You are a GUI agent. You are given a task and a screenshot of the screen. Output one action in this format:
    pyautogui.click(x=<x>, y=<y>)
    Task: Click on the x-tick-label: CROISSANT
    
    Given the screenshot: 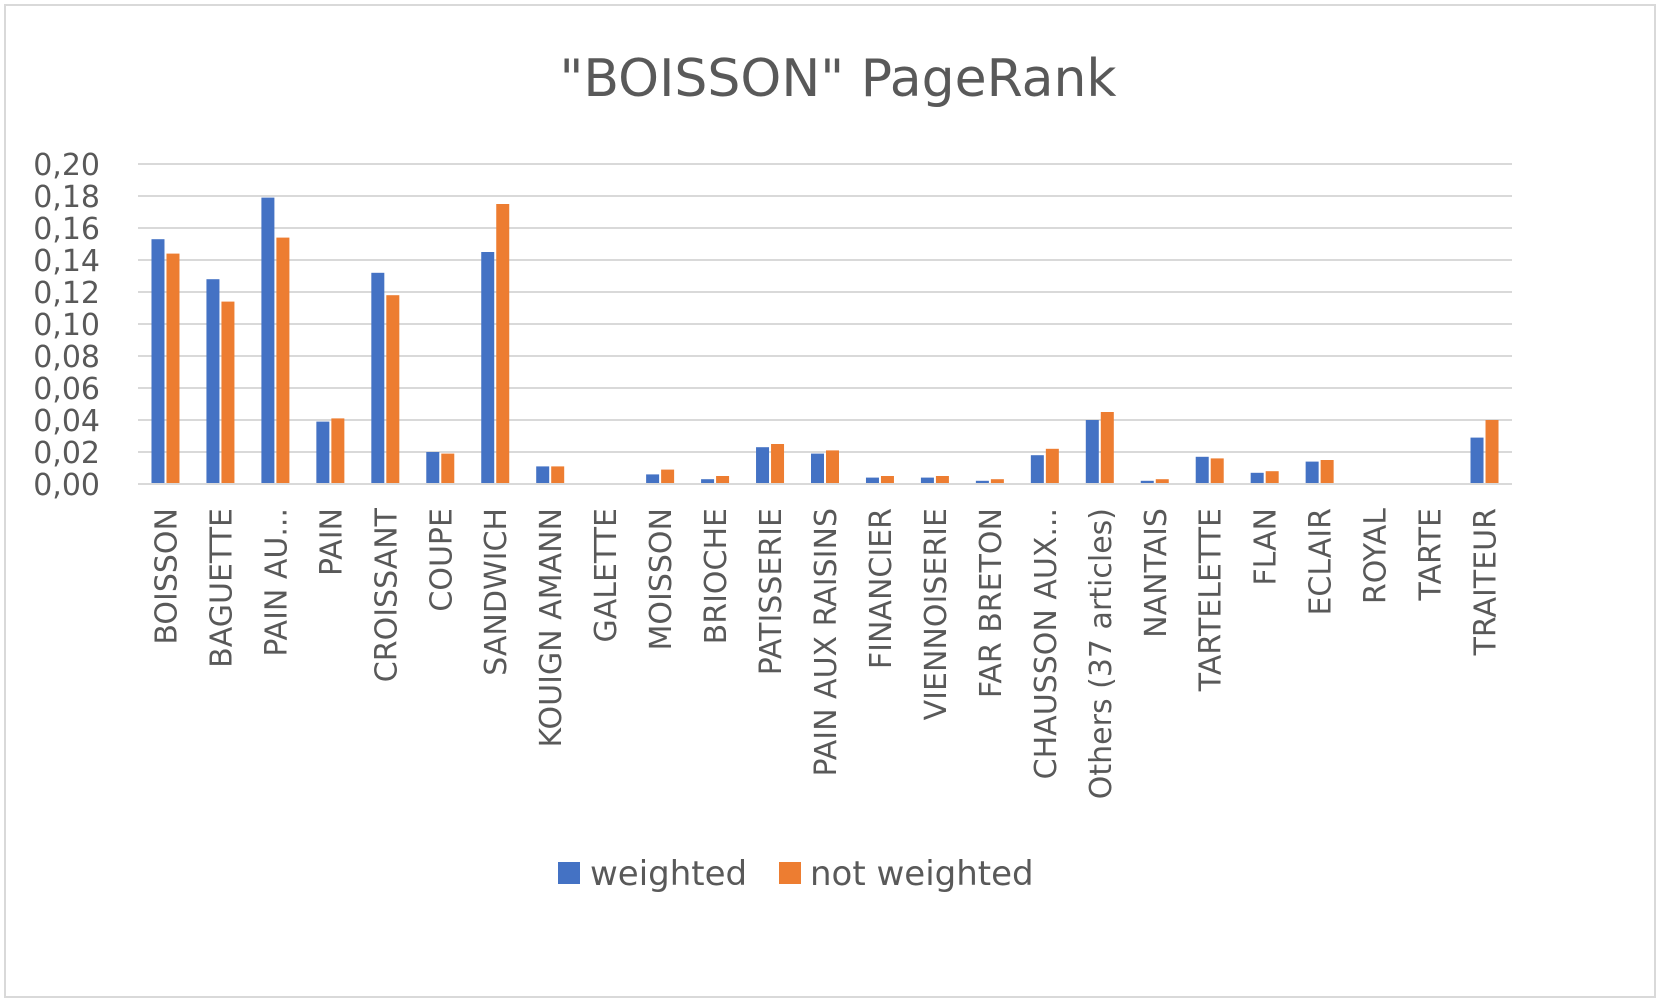 What is the action you would take?
    pyautogui.click(x=386, y=594)
    